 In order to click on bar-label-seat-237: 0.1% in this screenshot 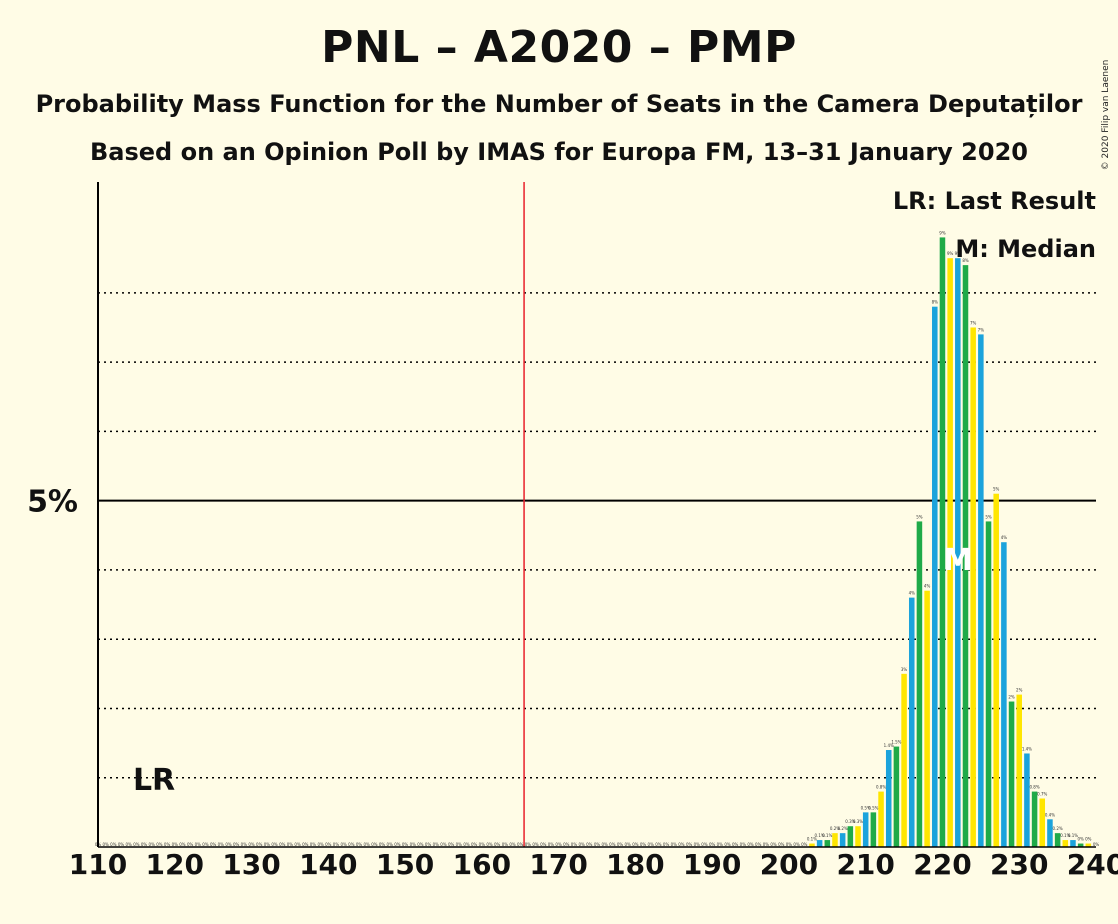, I will do `click(1073, 835)`.